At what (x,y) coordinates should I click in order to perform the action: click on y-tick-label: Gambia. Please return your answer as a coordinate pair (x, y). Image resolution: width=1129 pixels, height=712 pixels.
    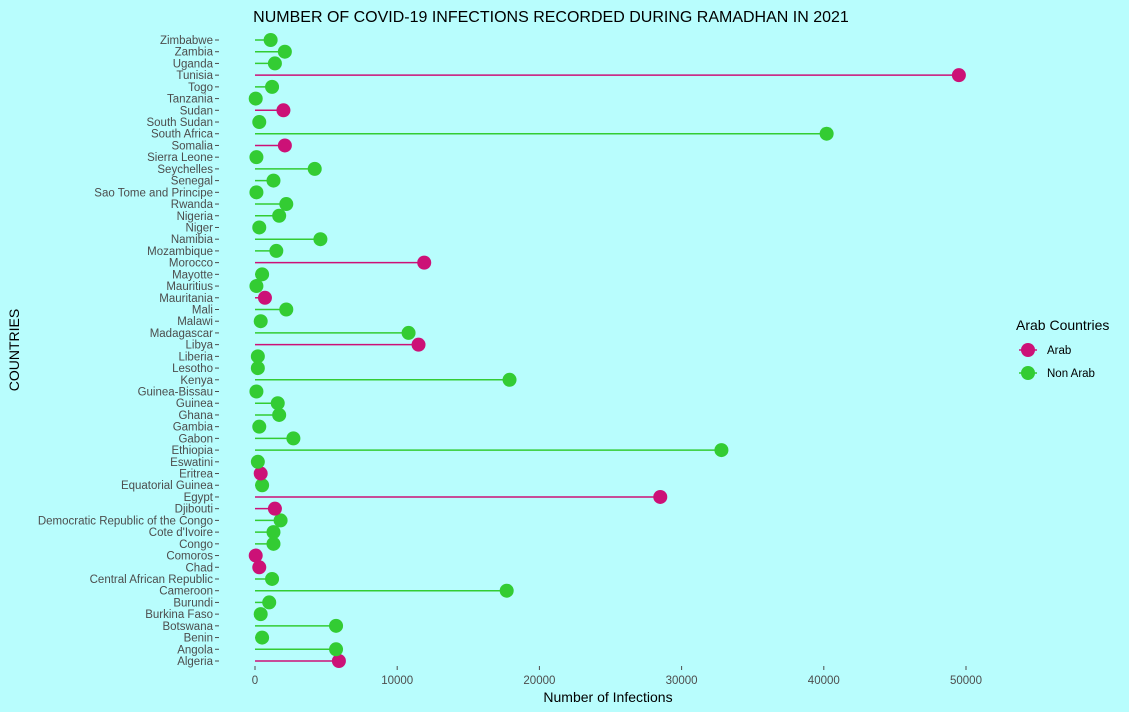
    Looking at the image, I should click on (193, 428).